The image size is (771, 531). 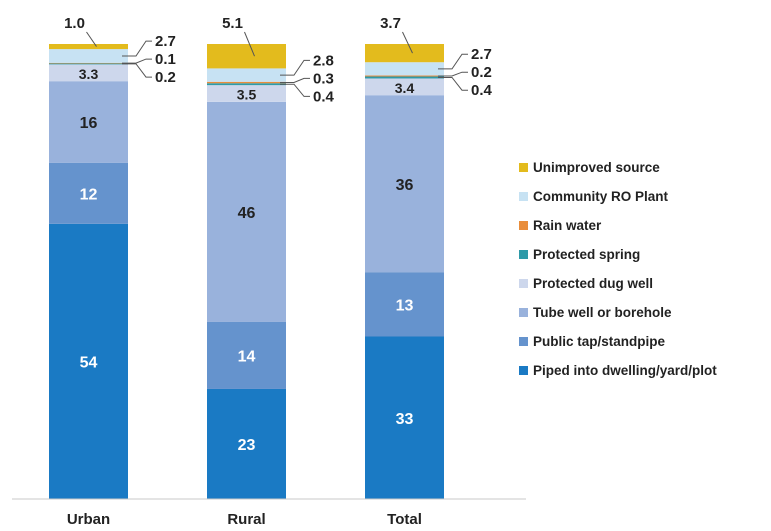 I want to click on legend-swatch-piped-into-dwelling-yard-plot, so click(x=523, y=370).